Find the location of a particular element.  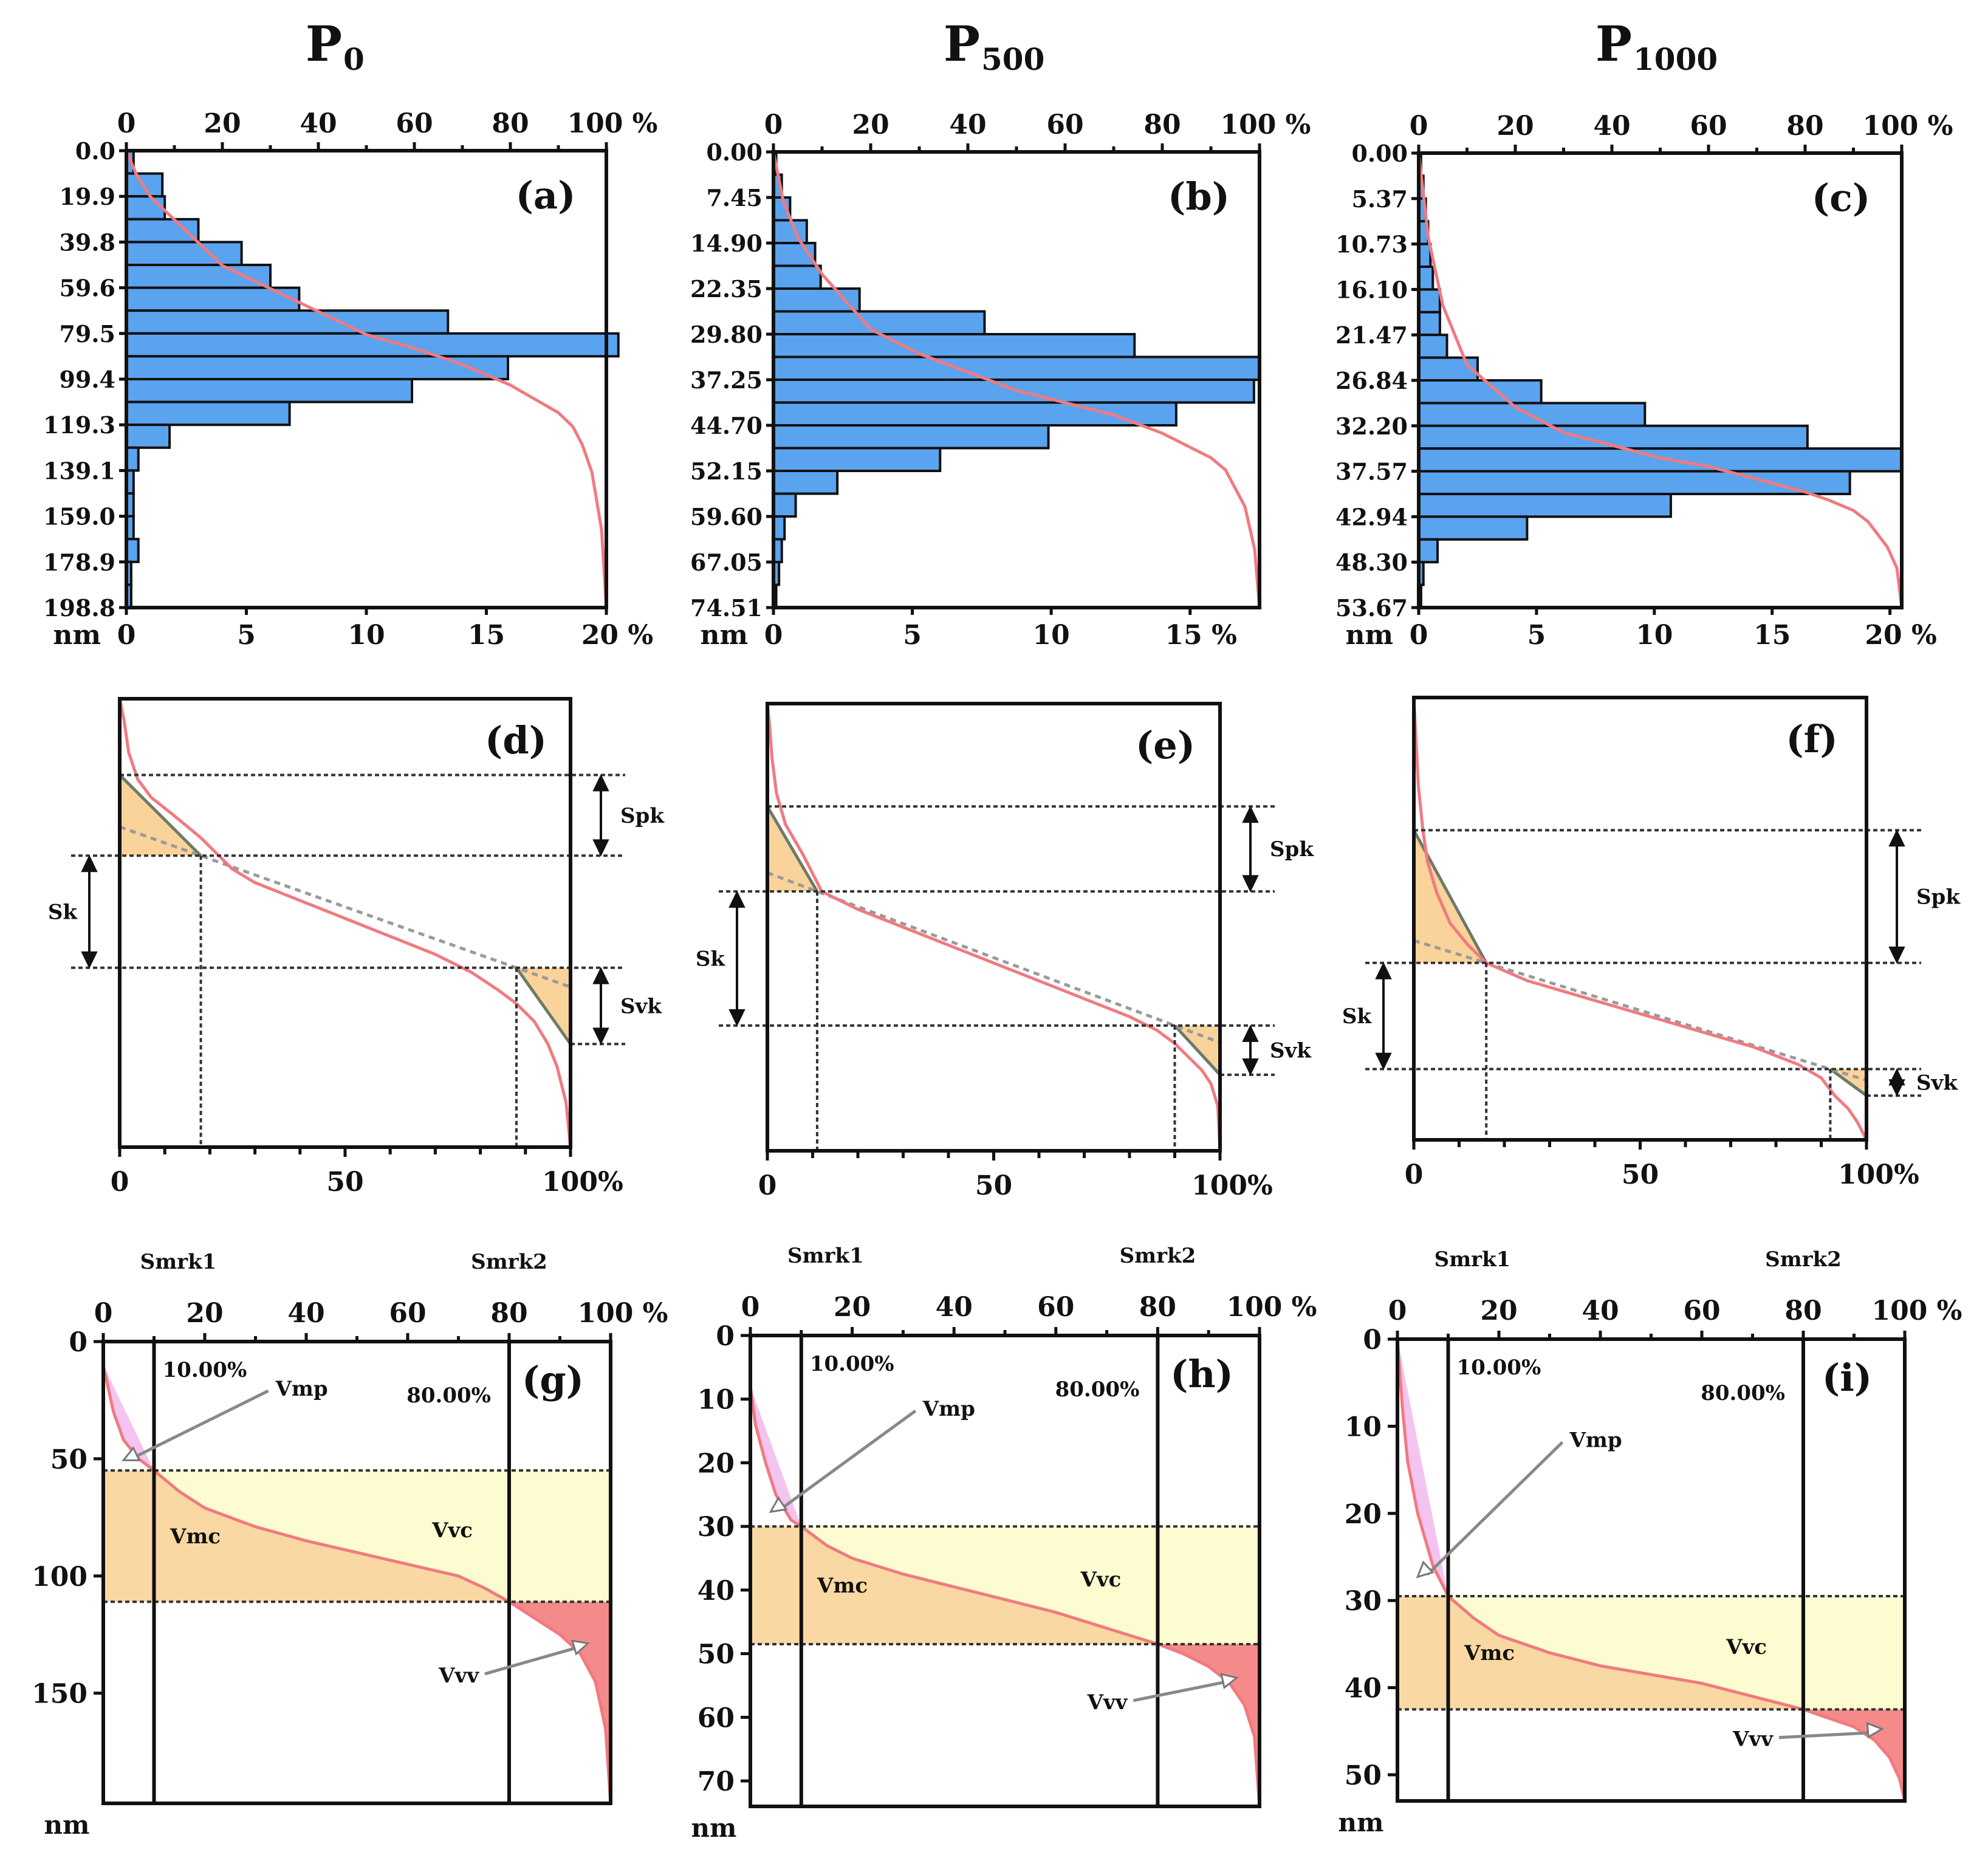

y-axis-tick-label: 5.37 is located at coordinates (1379, 199).